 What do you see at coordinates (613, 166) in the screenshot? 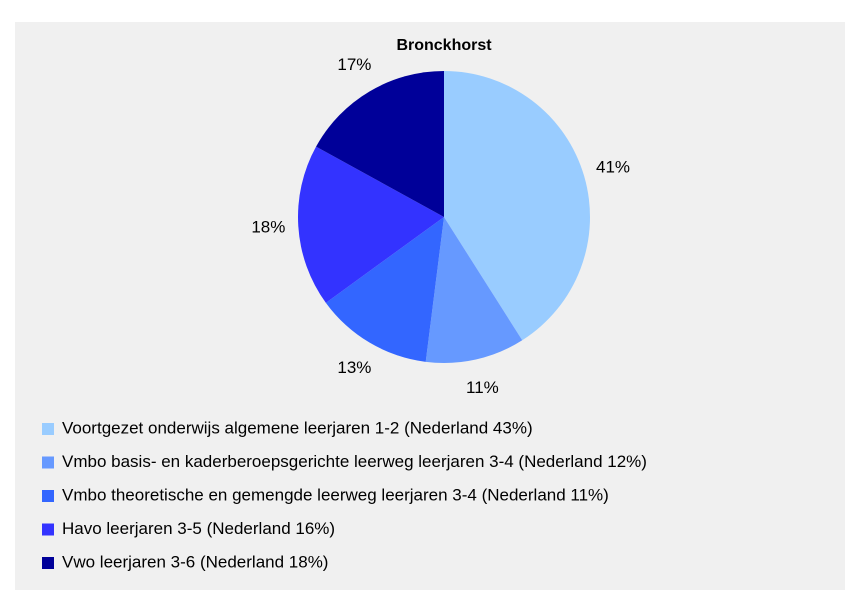
I see `data-label: 41%` at bounding box center [613, 166].